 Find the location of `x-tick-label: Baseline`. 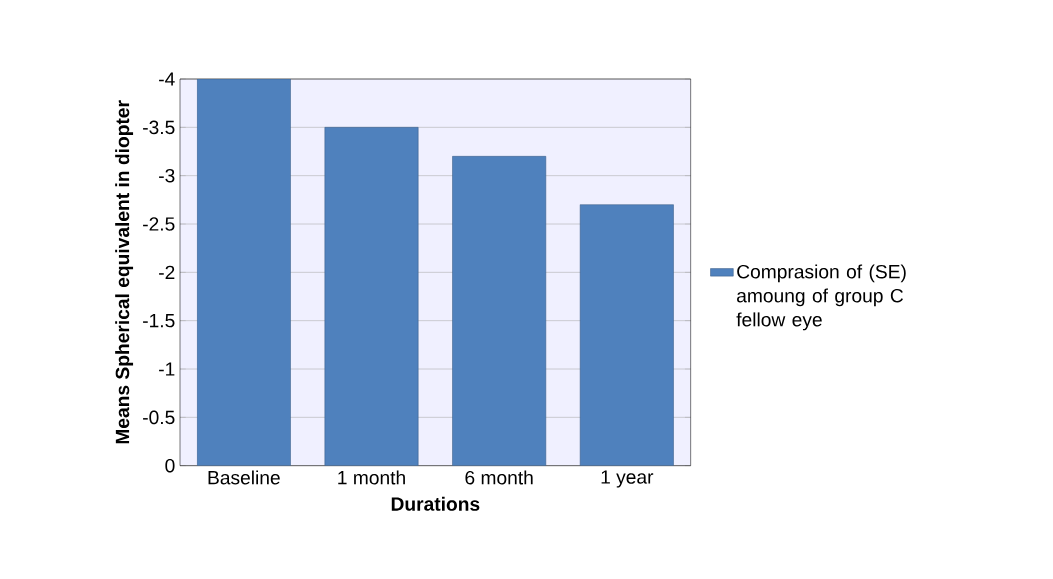

x-tick-label: Baseline is located at coordinates (244, 477).